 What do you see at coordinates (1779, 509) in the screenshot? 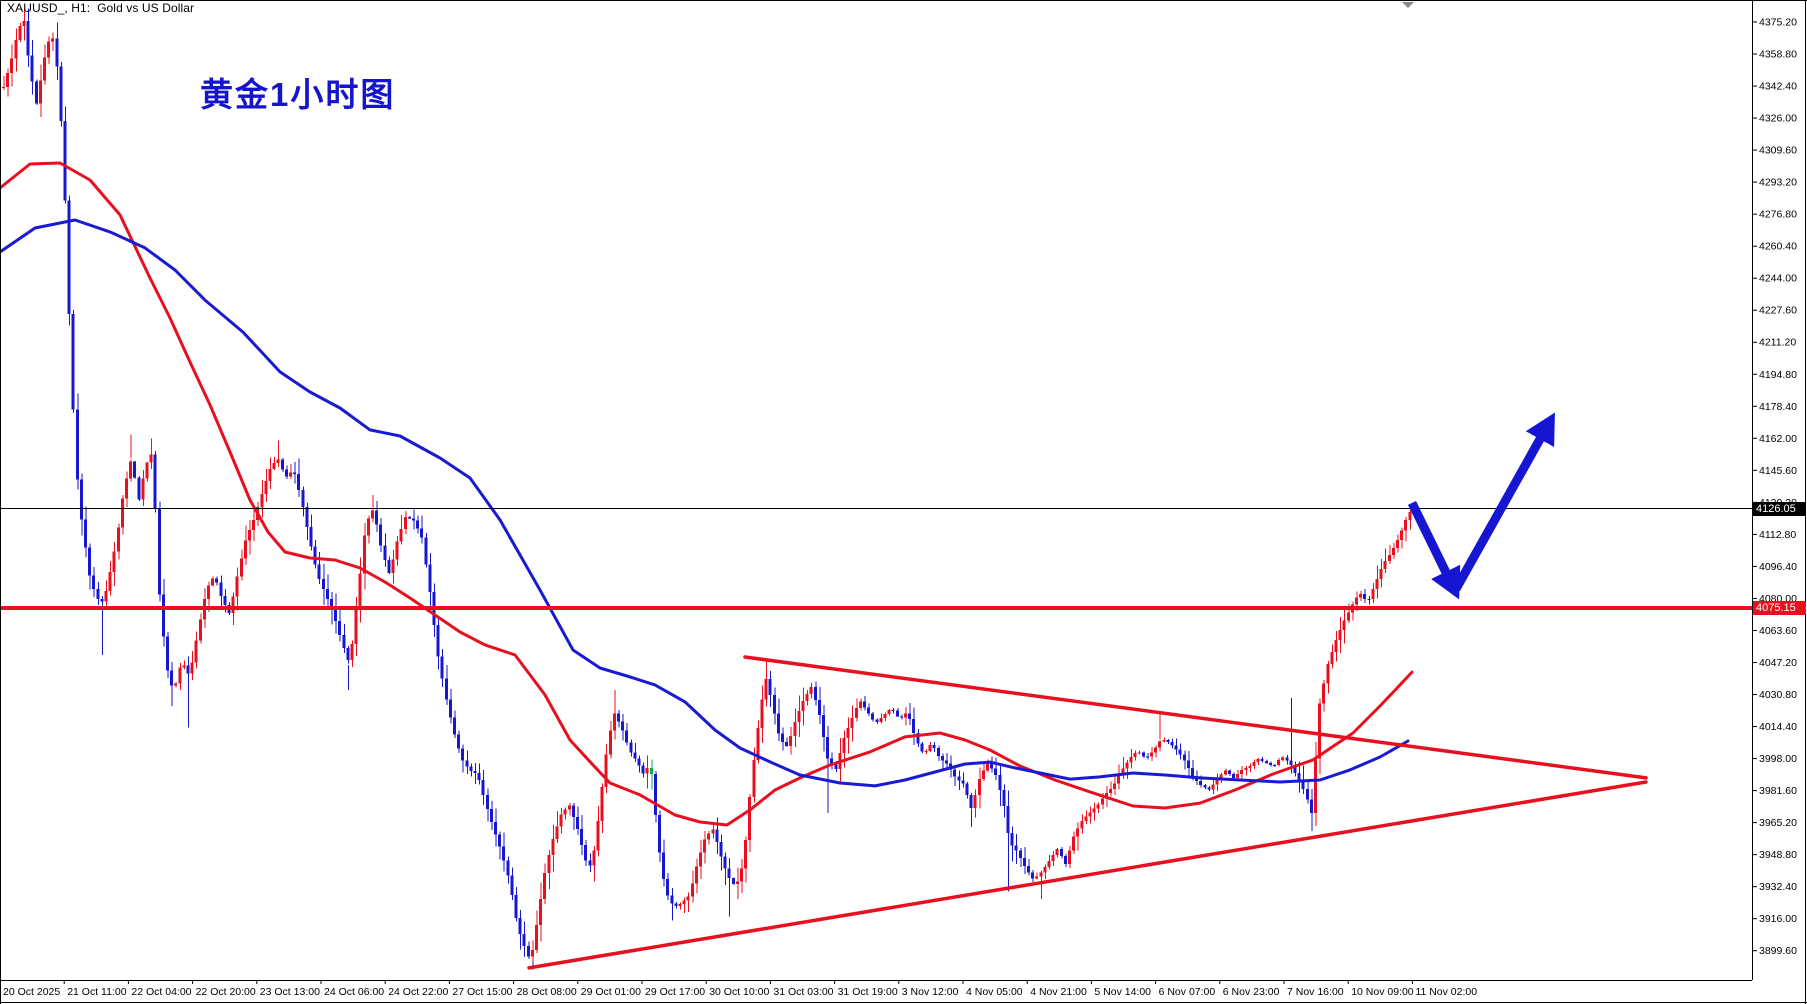
I see `current-price-marker: 4126.05` at bounding box center [1779, 509].